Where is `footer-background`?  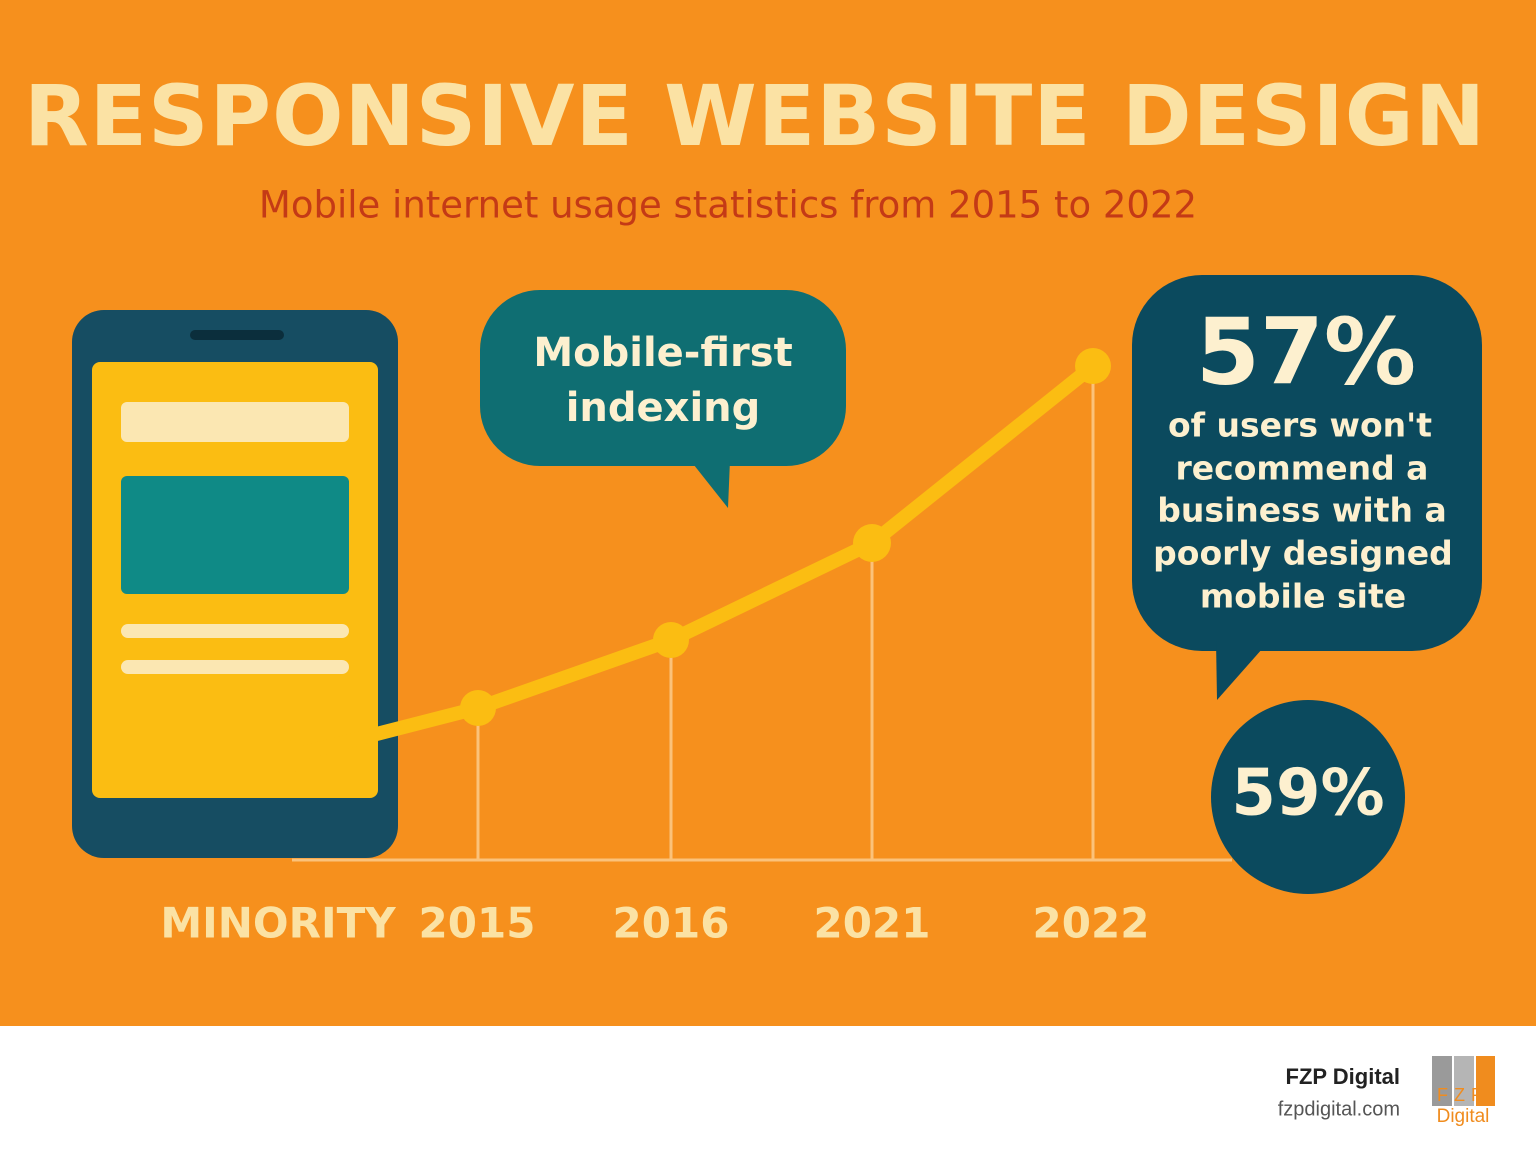 footer-background is located at coordinates (768, 1090).